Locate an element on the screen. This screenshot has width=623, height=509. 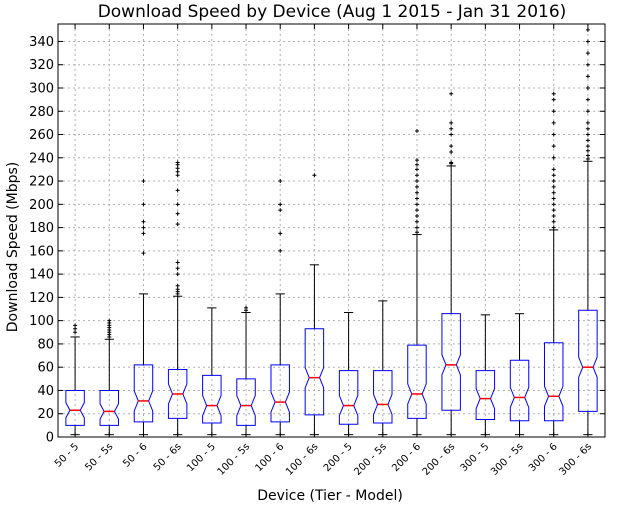
x-tick-label: 50 - 5 is located at coordinates (67, 455).